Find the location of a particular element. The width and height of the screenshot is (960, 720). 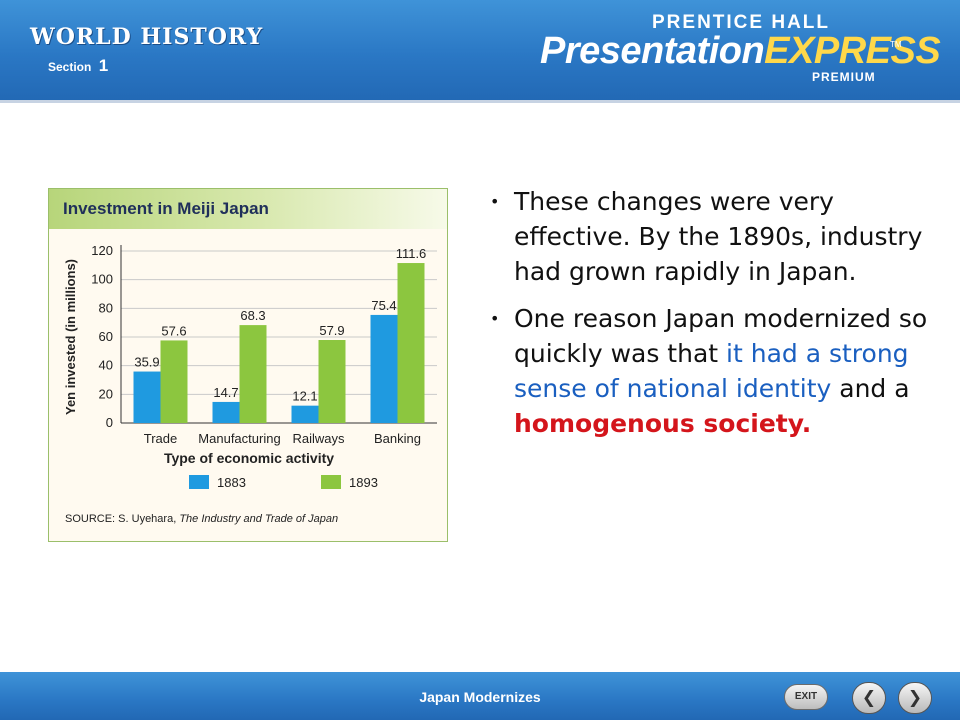

header-divider is located at coordinates (480, 101).